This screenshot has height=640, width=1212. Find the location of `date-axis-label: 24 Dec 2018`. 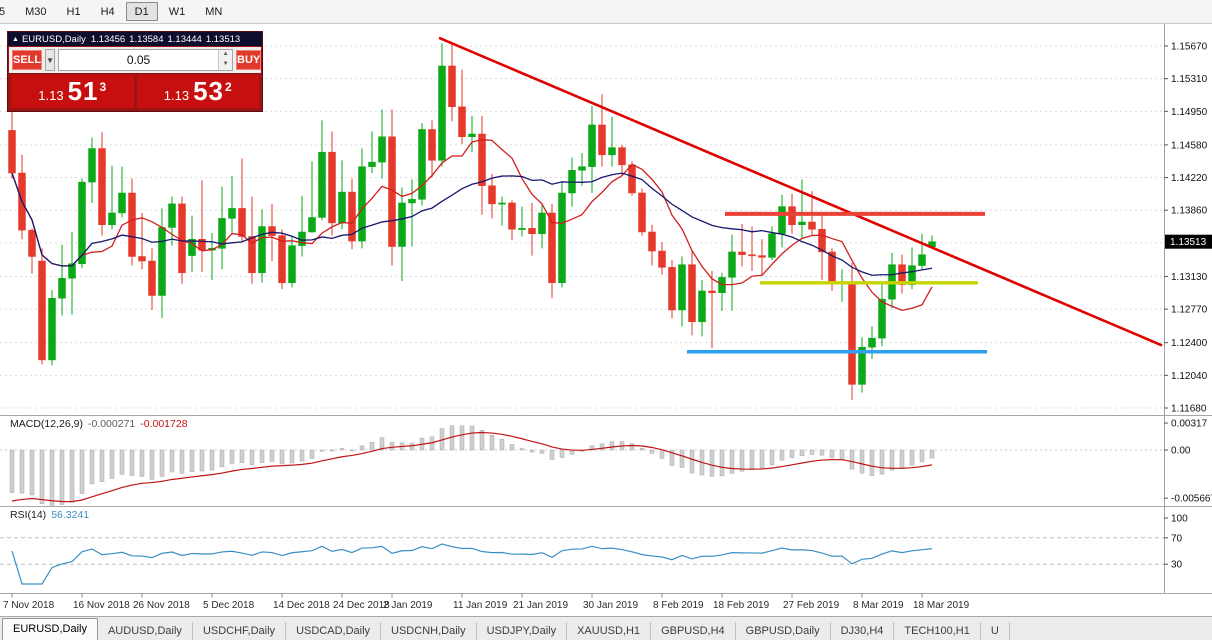

date-axis-label: 24 Dec 2018 is located at coordinates (361, 605).